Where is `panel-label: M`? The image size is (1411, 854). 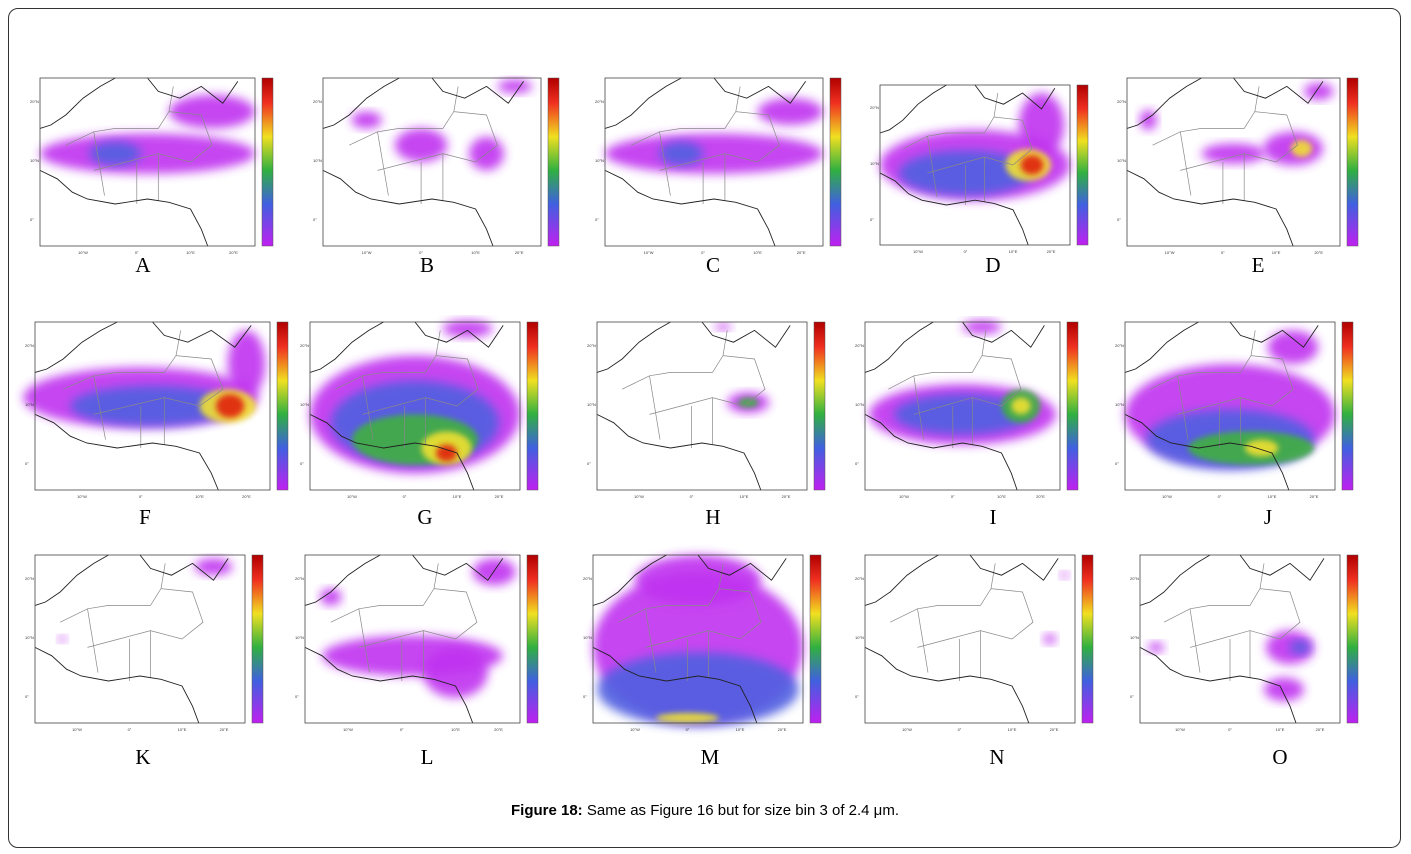
panel-label: M is located at coordinates (710, 757).